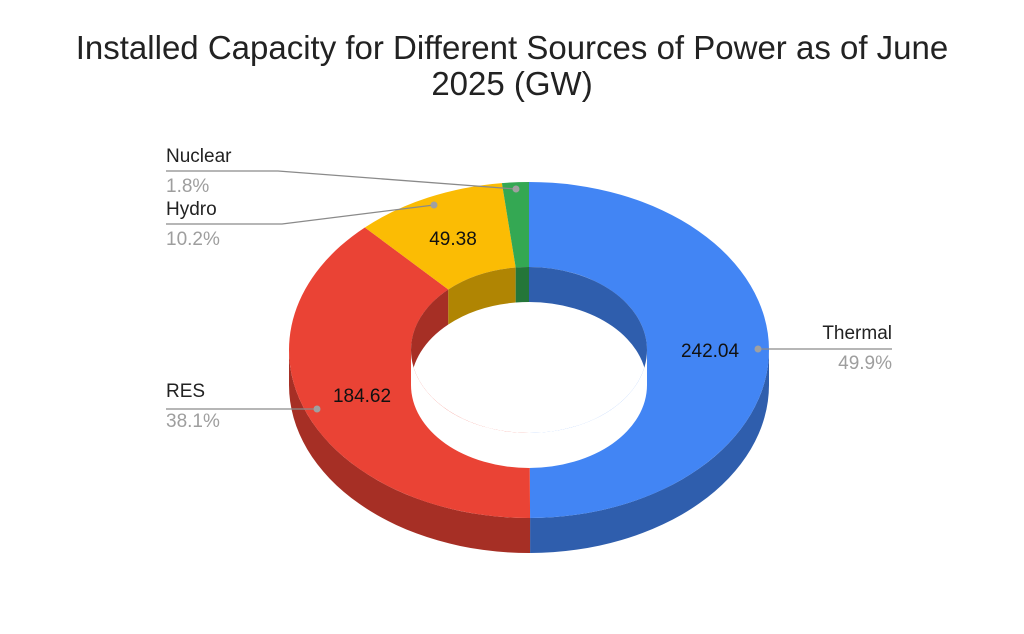 The image size is (1024, 634). I want to click on leader-line-nuclear, so click(341, 180).